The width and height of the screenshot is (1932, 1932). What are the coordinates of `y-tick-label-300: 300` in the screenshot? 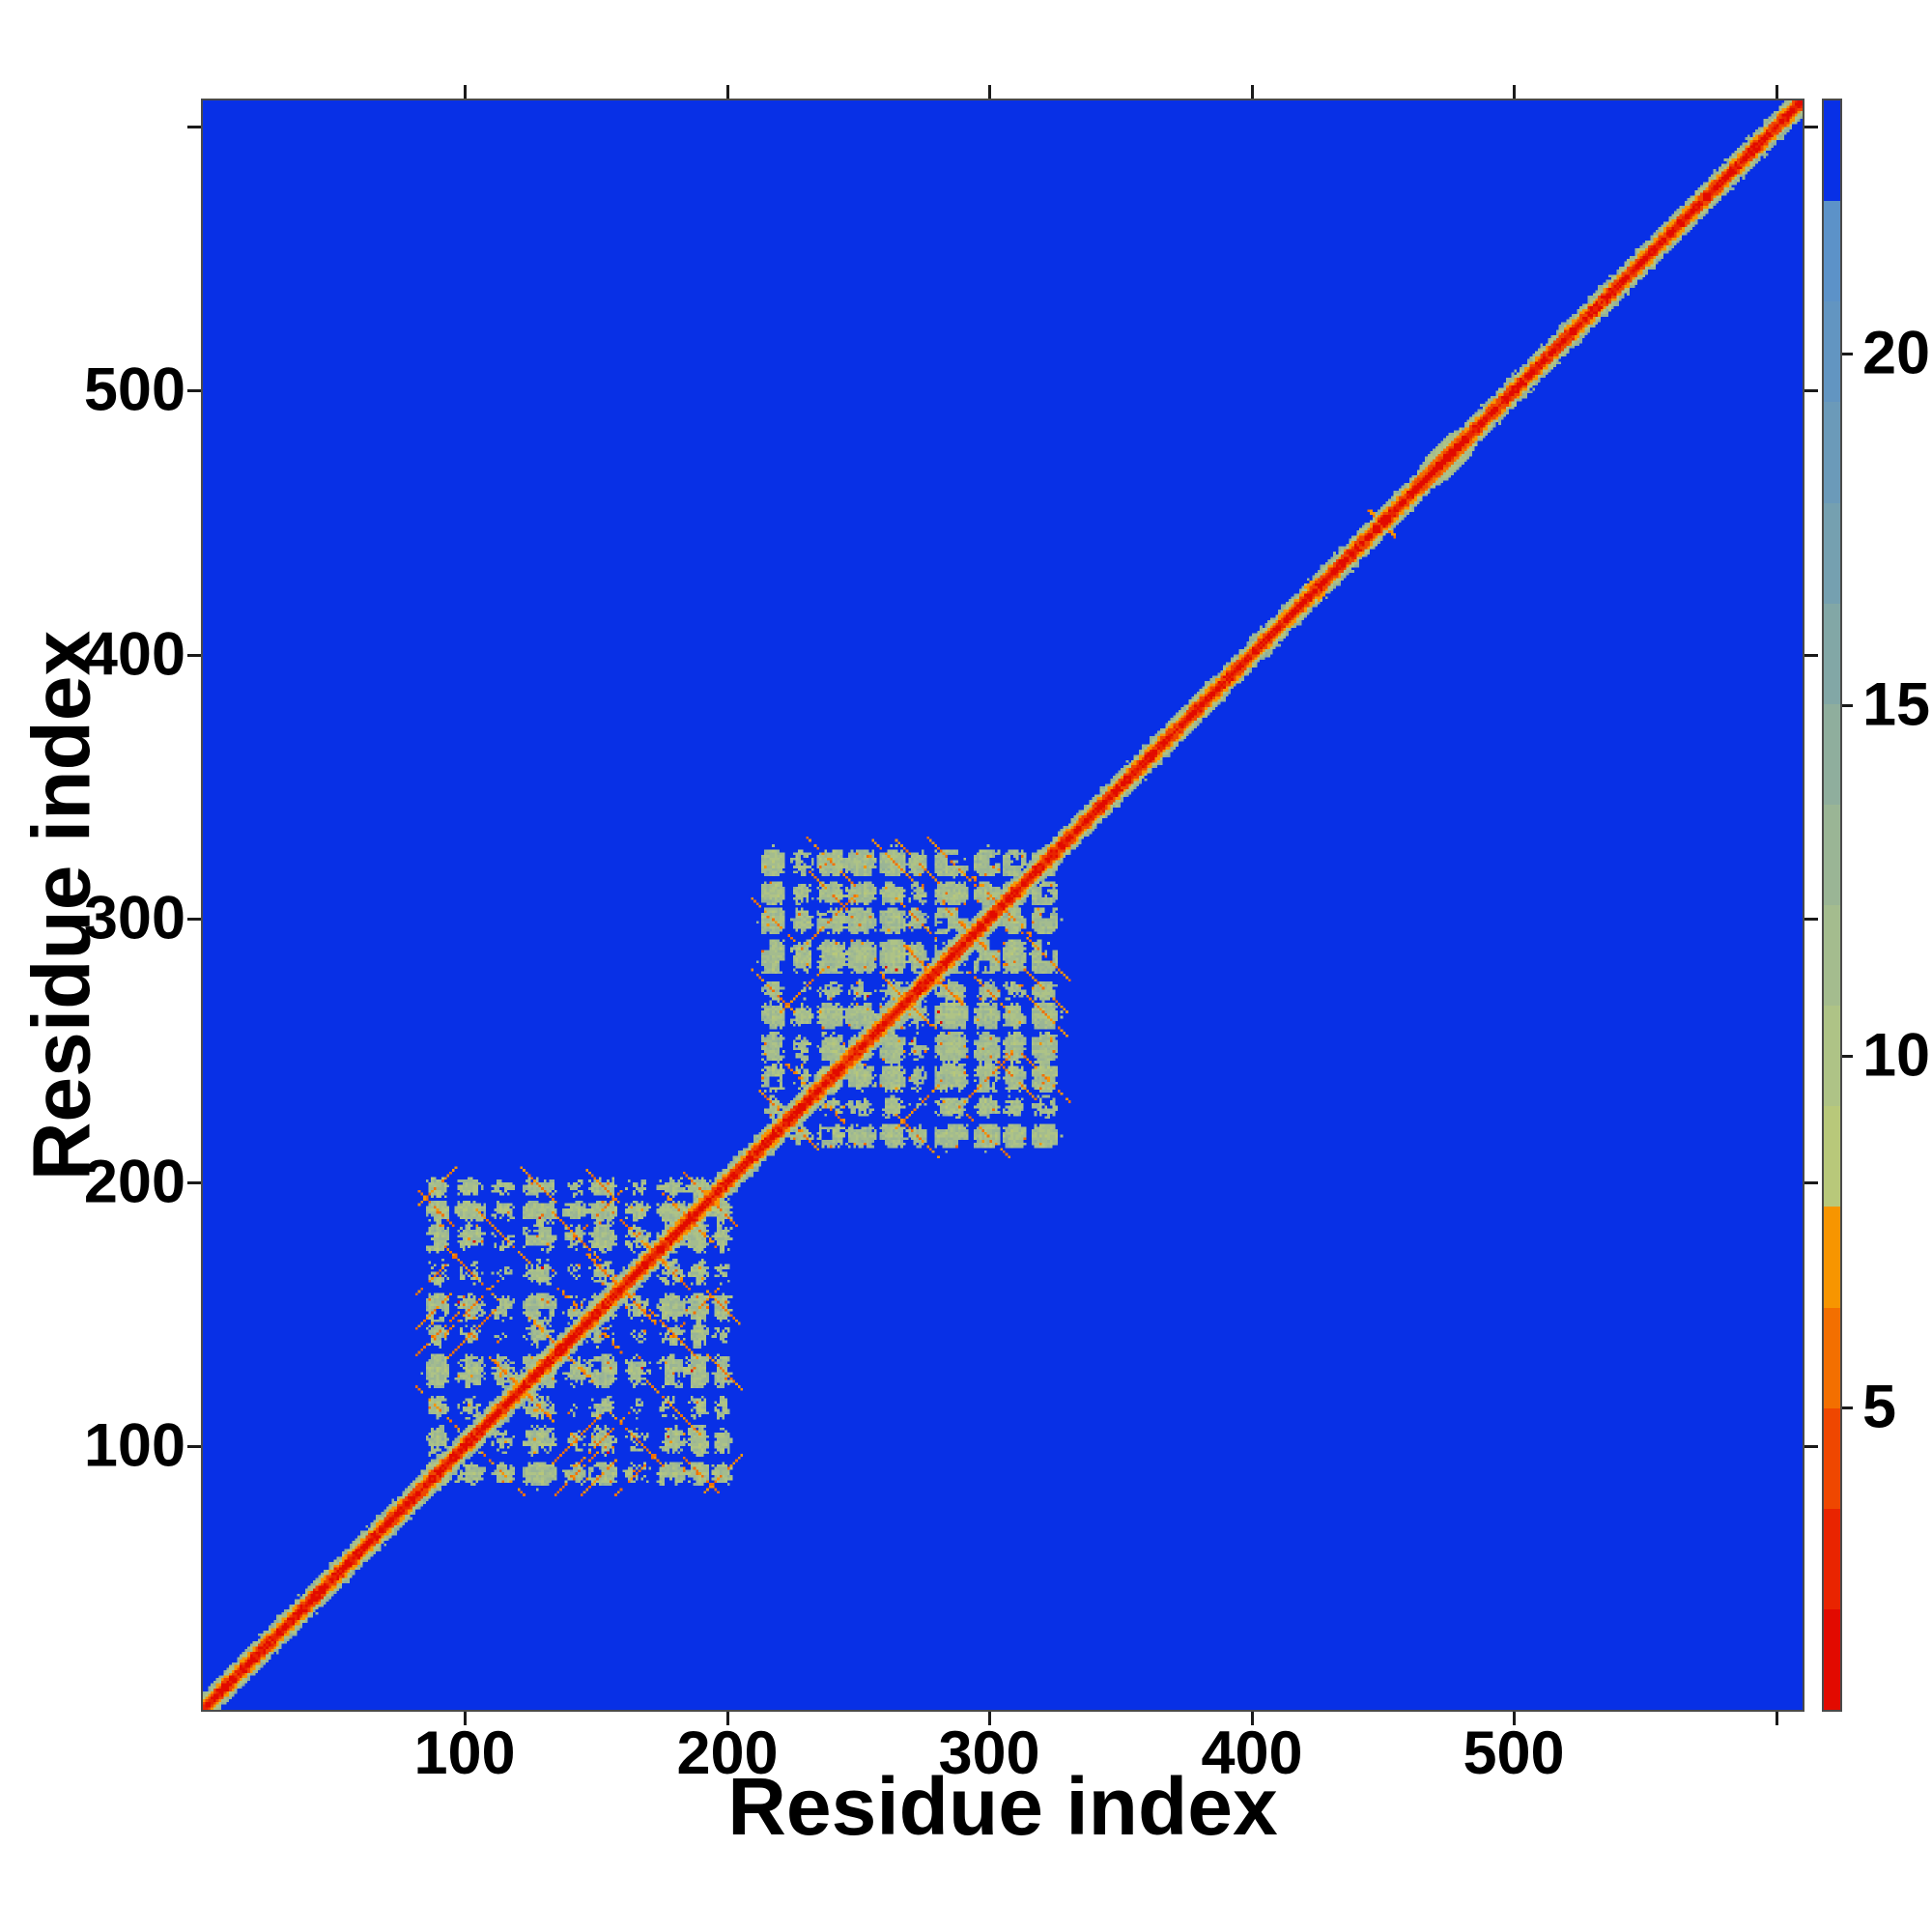 It's located at (134, 918).